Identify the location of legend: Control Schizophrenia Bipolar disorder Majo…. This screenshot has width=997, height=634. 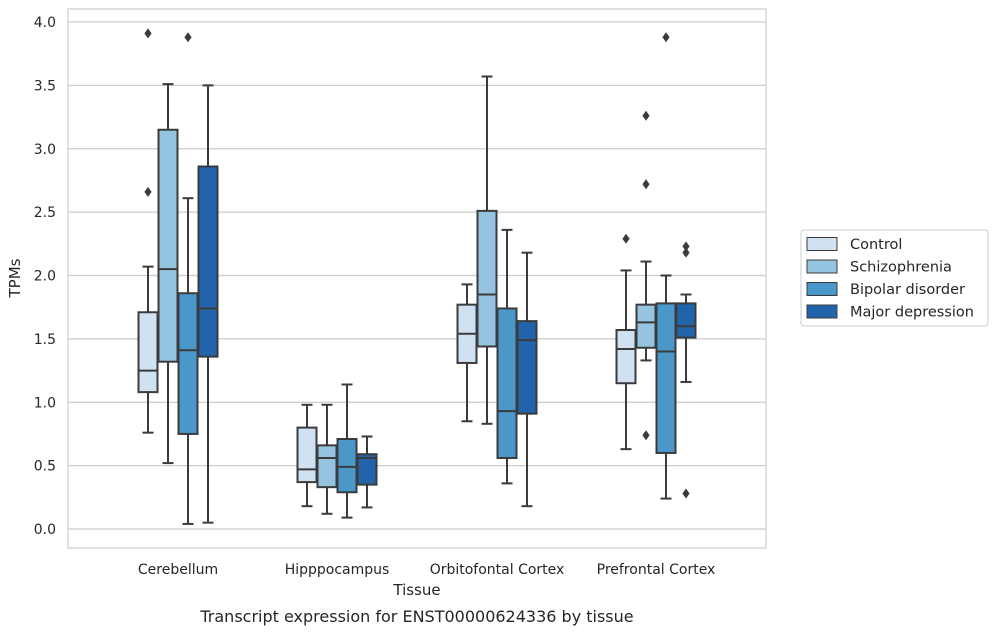
(894, 278).